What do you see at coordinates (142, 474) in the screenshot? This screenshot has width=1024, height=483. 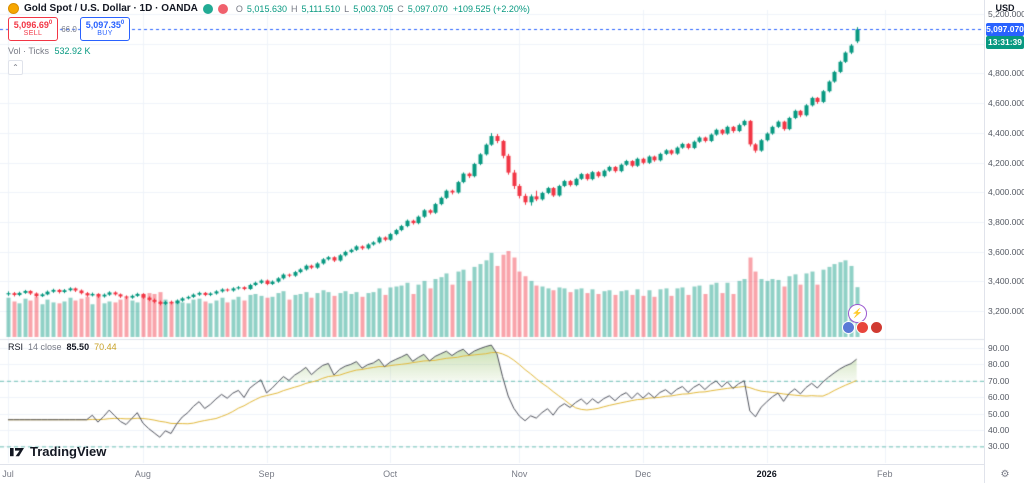 I see `time-tick-label: Aug` at bounding box center [142, 474].